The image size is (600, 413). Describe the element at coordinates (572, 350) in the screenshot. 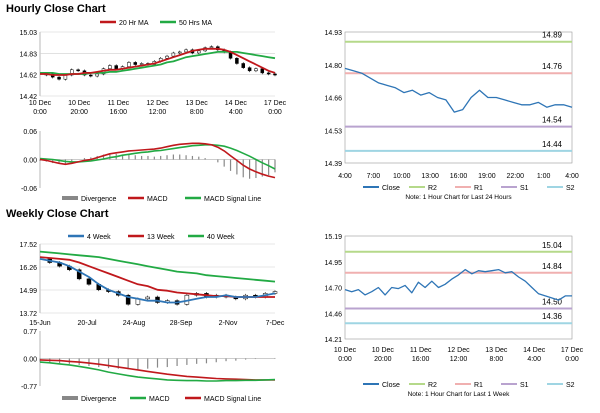

I see `weekly-levels-x-tick-6-date: 17 Dec` at that location.